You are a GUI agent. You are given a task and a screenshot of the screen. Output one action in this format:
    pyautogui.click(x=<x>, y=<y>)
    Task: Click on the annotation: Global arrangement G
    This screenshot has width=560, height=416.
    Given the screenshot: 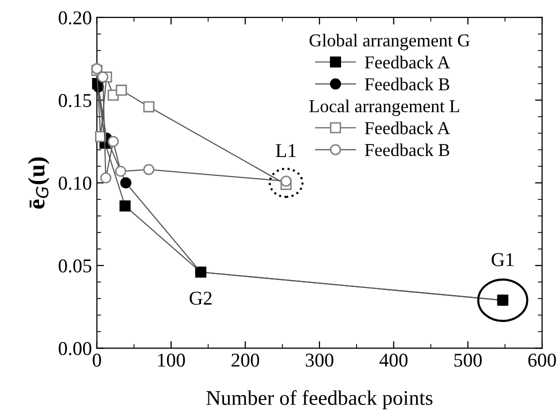 What is the action you would take?
    pyautogui.click(x=390, y=42)
    